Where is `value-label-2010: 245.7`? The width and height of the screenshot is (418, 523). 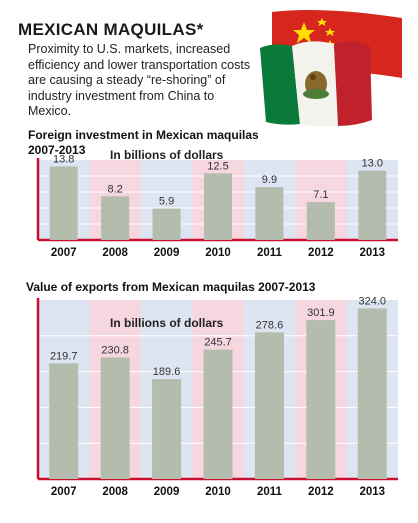
value-label-2010: 245.7 is located at coordinates (218, 343).